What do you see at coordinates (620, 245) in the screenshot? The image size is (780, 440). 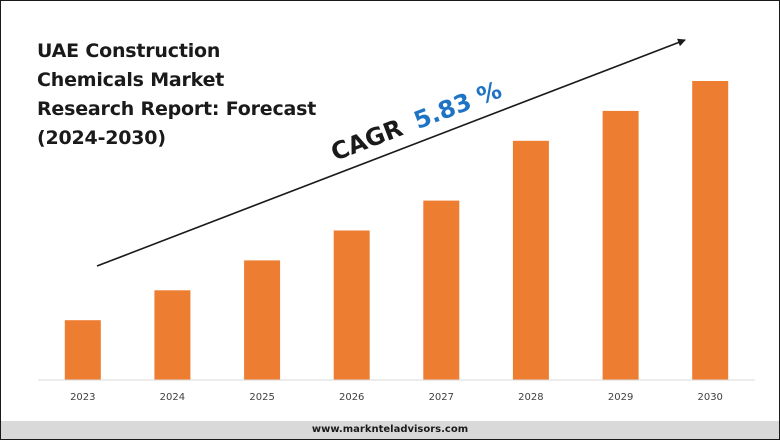 I see `bar-2029` at bounding box center [620, 245].